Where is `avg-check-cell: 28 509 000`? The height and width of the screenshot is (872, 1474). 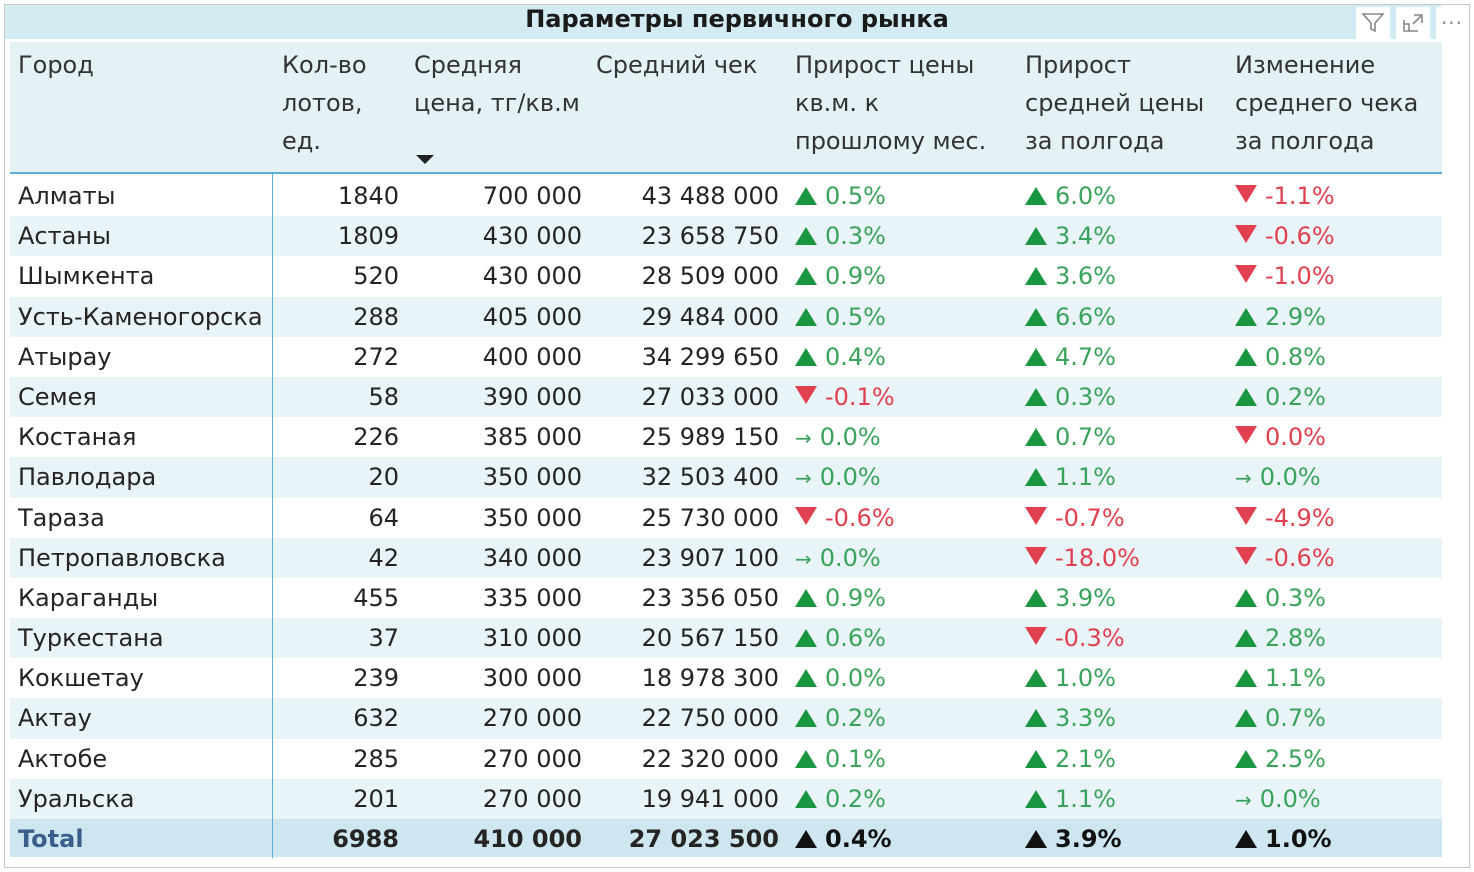
avg-check-cell: 28 509 000 is located at coordinates (710, 276).